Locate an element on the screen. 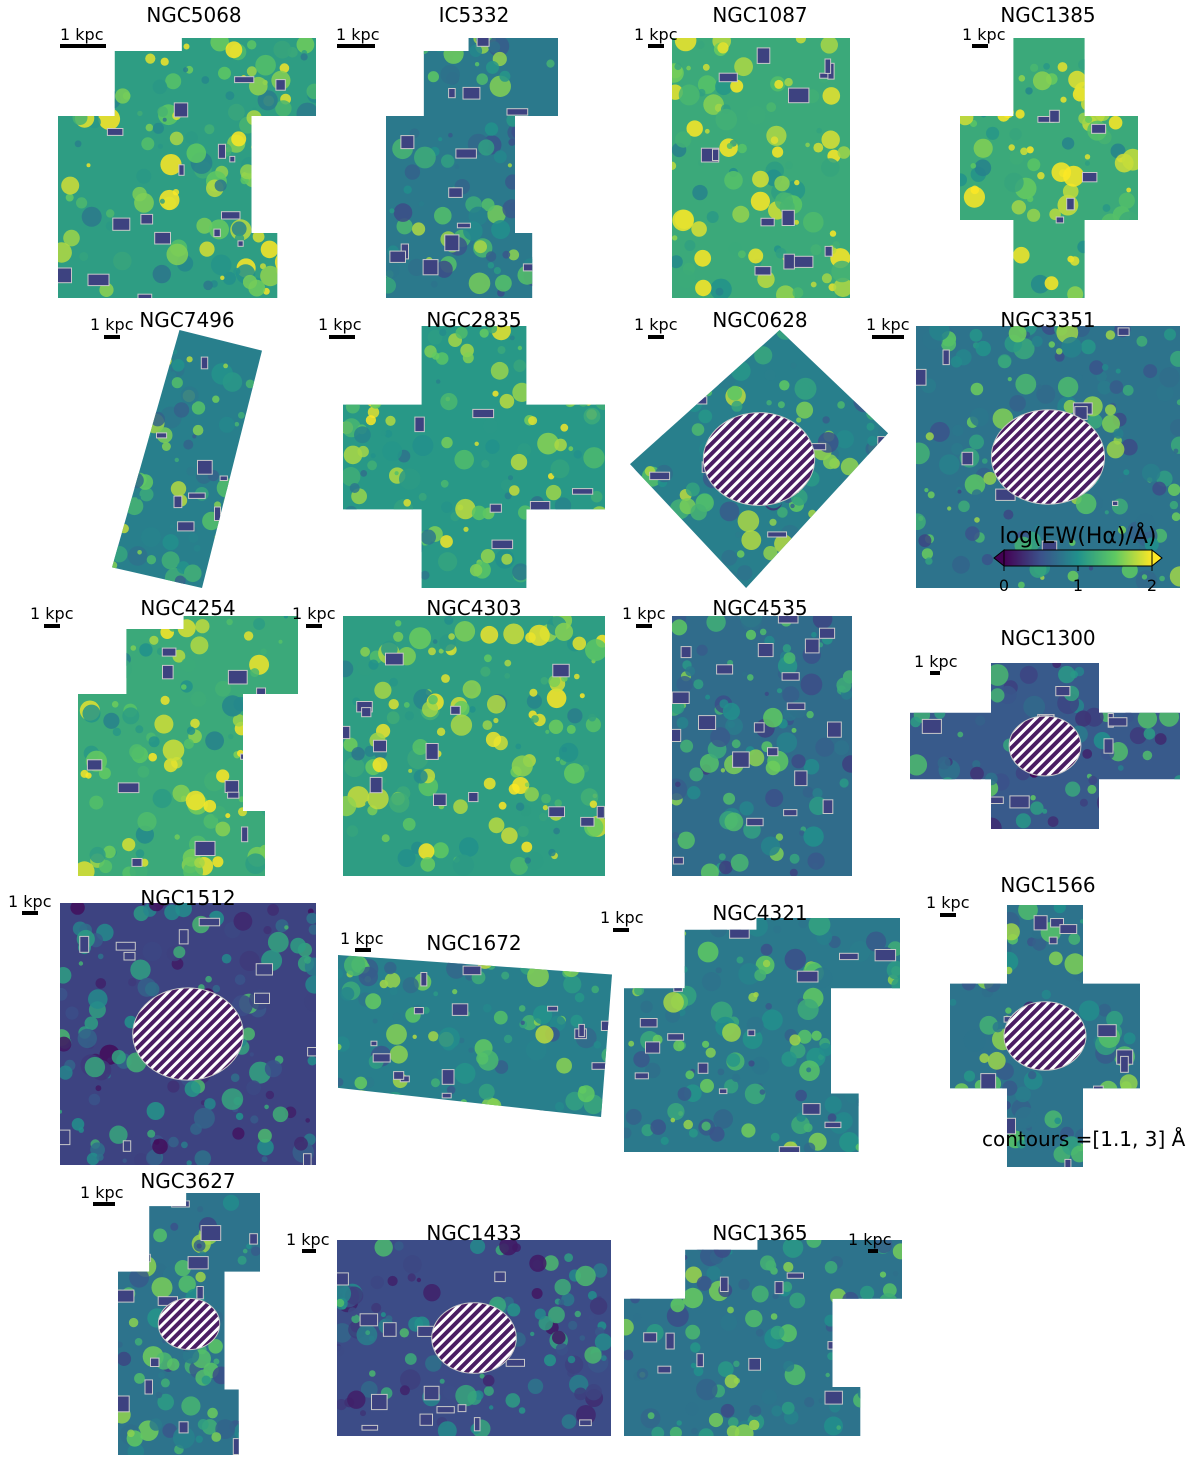 This screenshot has width=1200, height=1468. panel-title: NGC2835 is located at coordinates (473, 320).